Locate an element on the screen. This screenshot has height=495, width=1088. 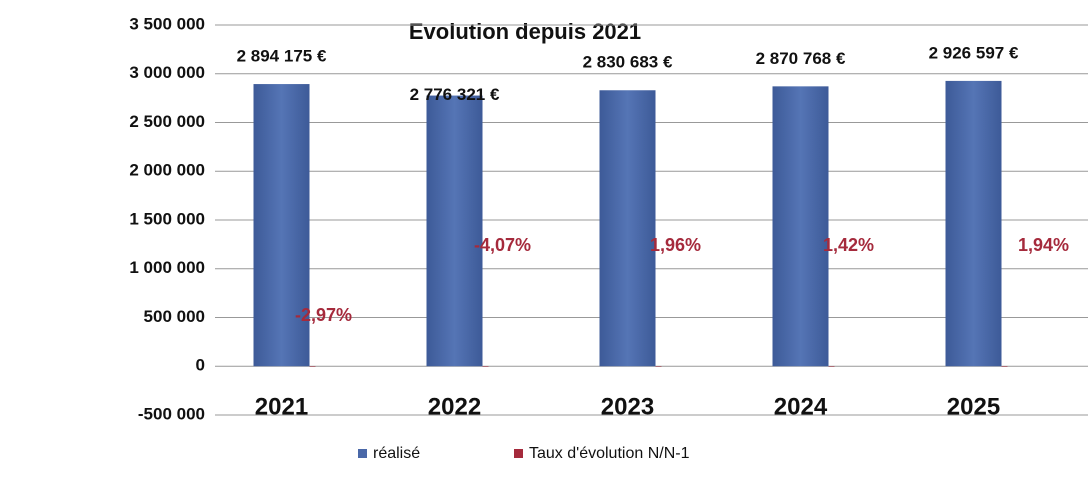
x-tick-label: 2021 is located at coordinates (281, 406).